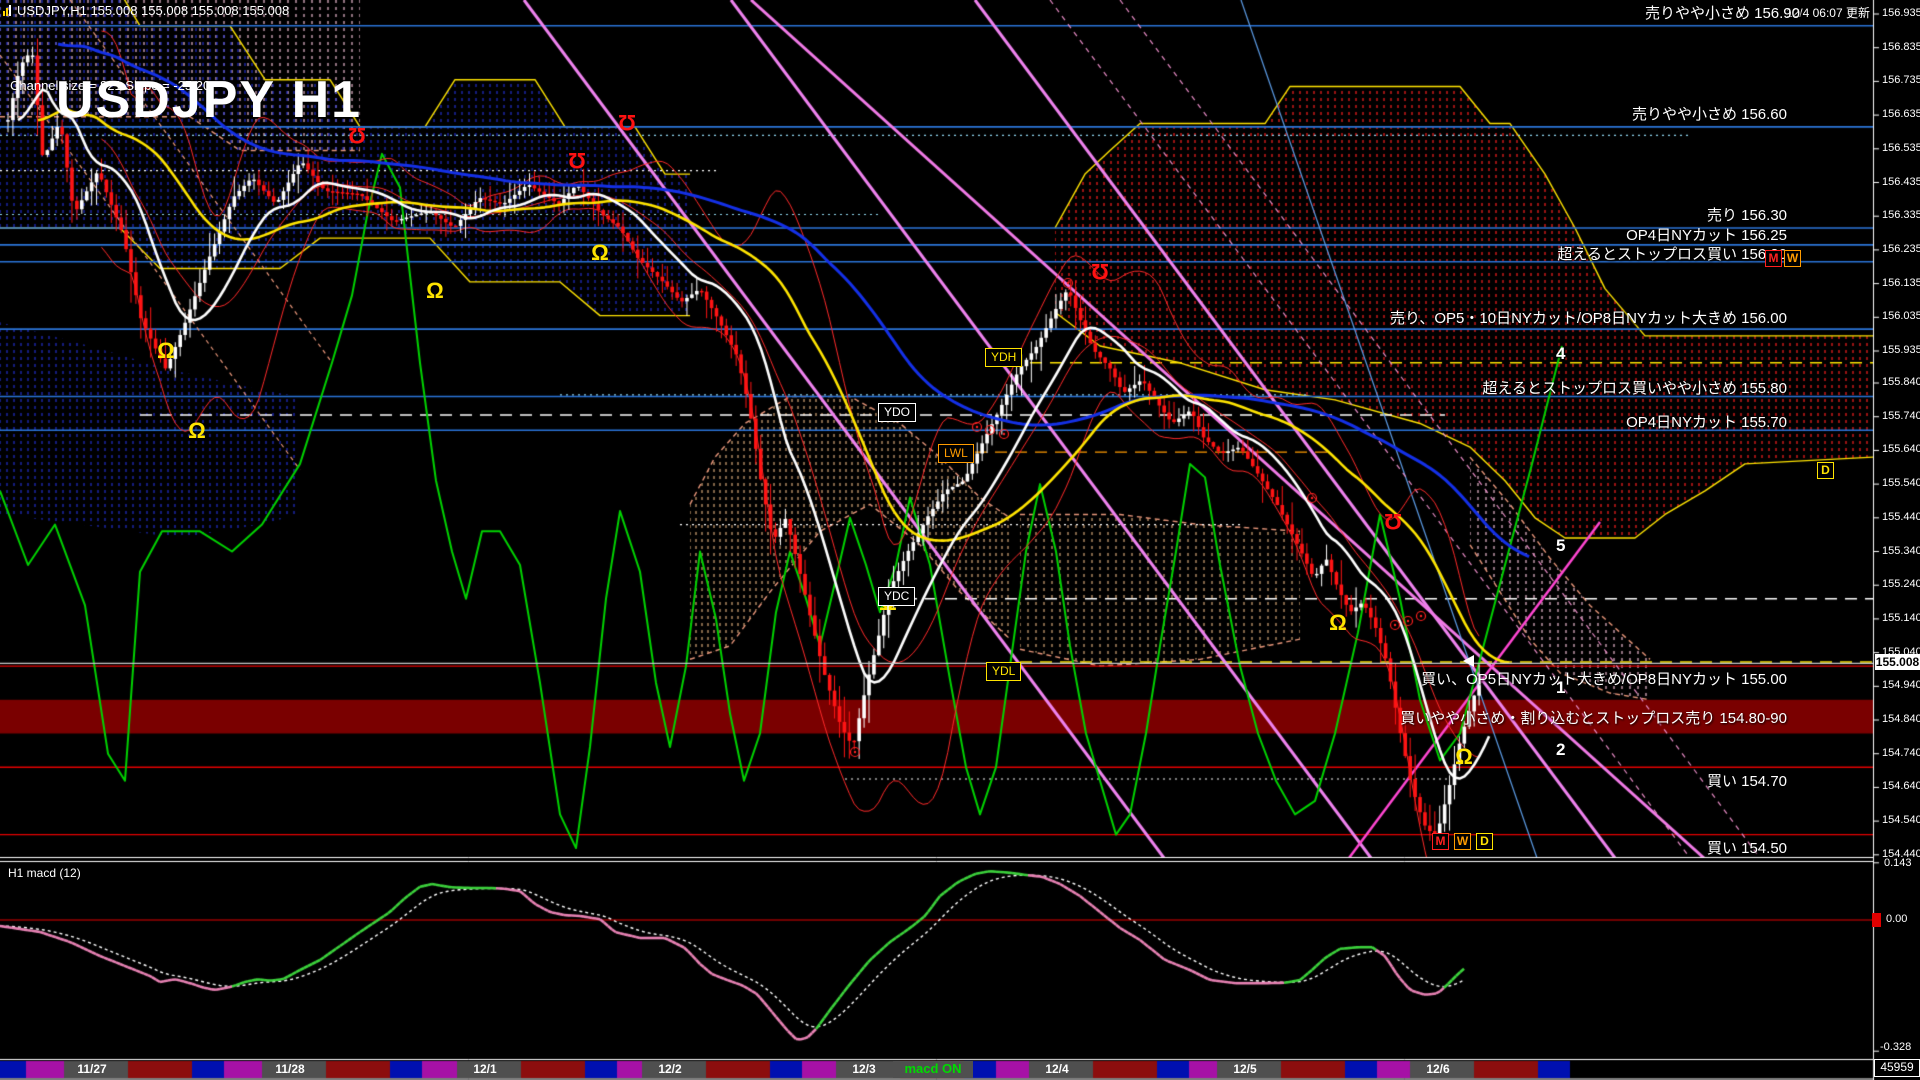  Describe the element at coordinates (1004, 357) in the screenshot. I see `daily-level-label: YDH` at that location.